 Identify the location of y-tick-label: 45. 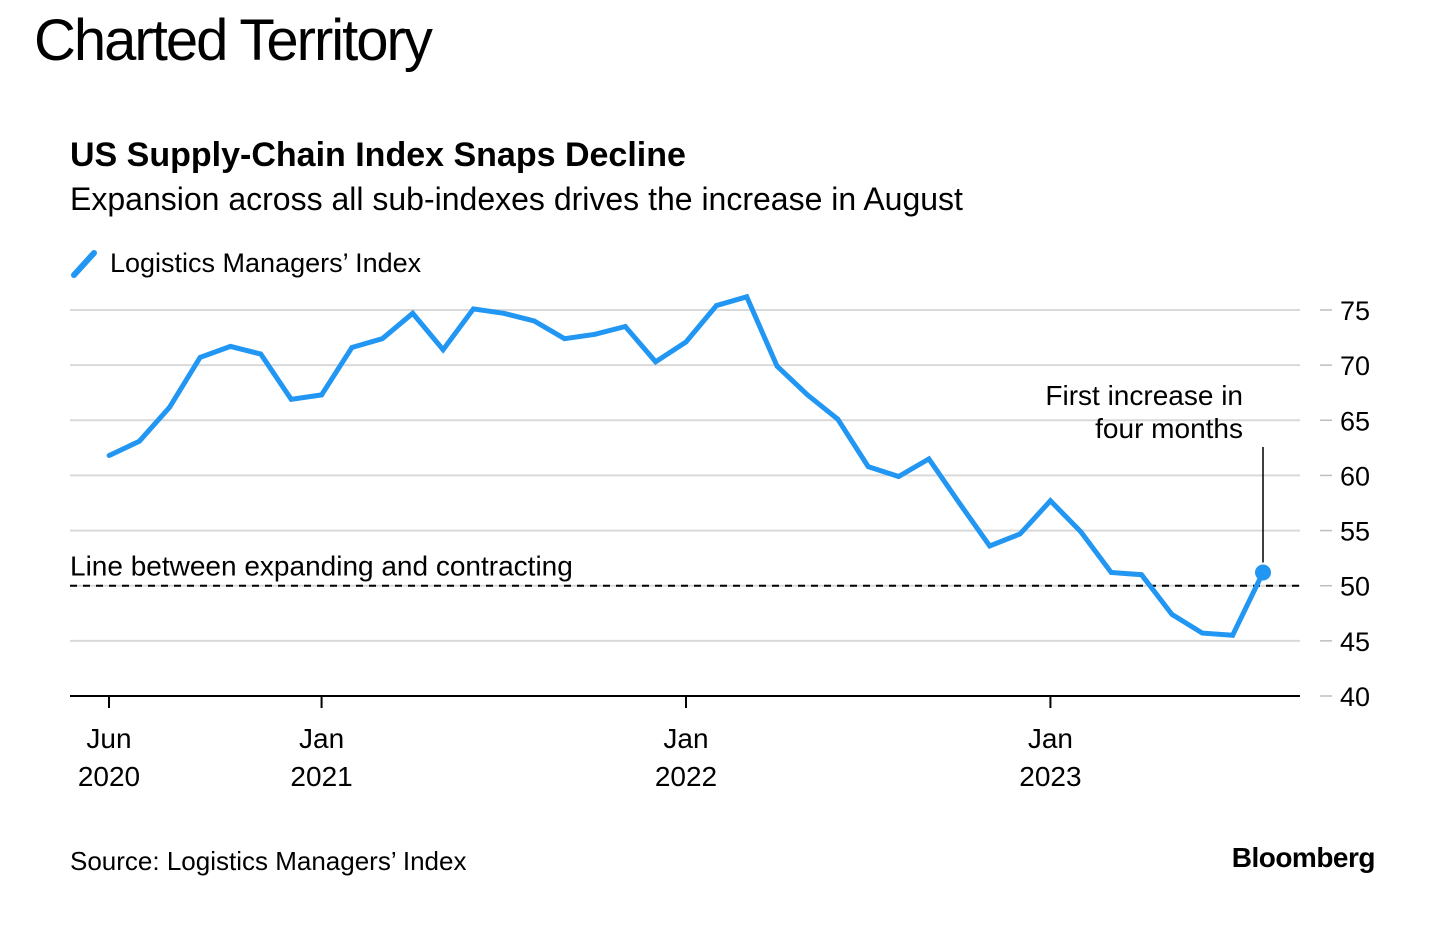
(1355, 642).